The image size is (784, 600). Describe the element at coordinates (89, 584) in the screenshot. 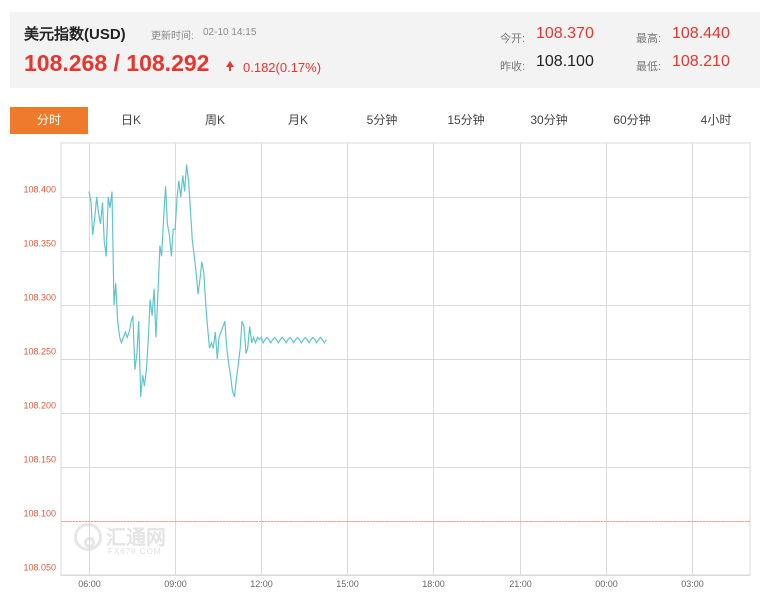

I see `x-tick-label: 06:00` at that location.